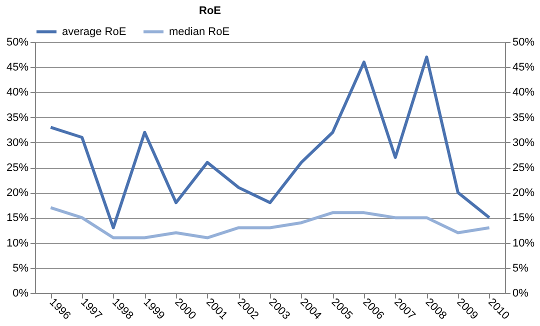  Describe the element at coordinates (520, 294) in the screenshot. I see `y2-tick-label: 0%` at that location.